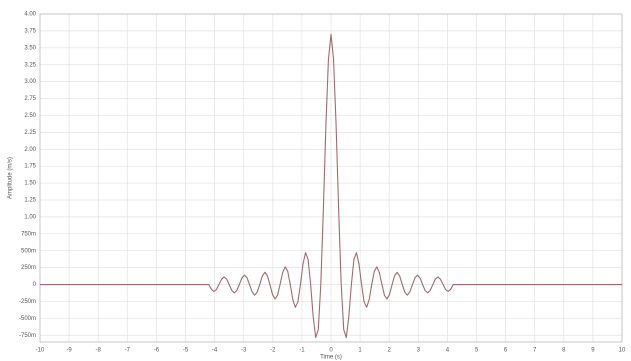 The width and height of the screenshot is (631, 361). I want to click on y-tick-label: 0, so click(35, 285).